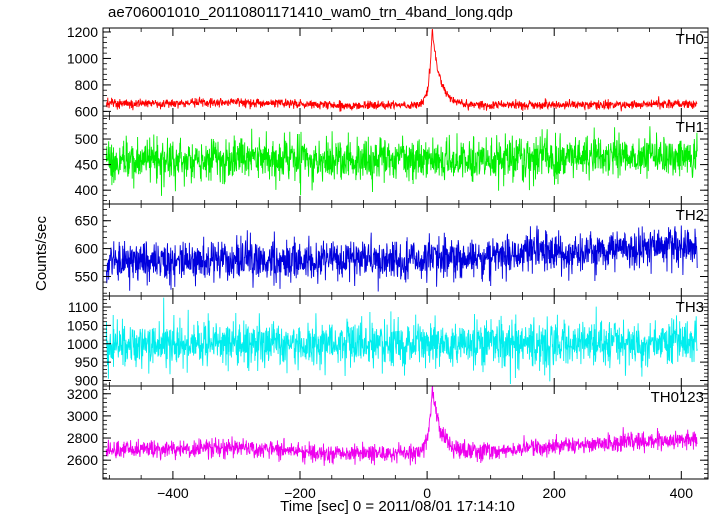 The image size is (717, 521). I want to click on y-tick-label: 3000, so click(82, 416).